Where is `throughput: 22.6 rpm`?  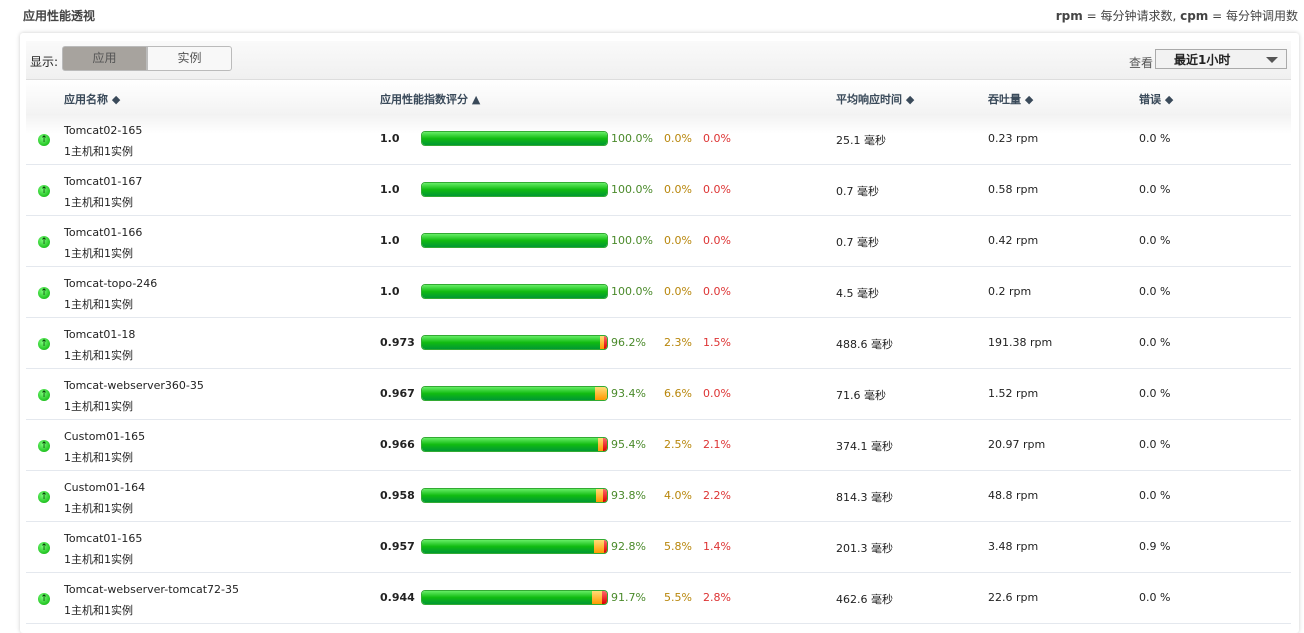 throughput: 22.6 rpm is located at coordinates (1013, 597).